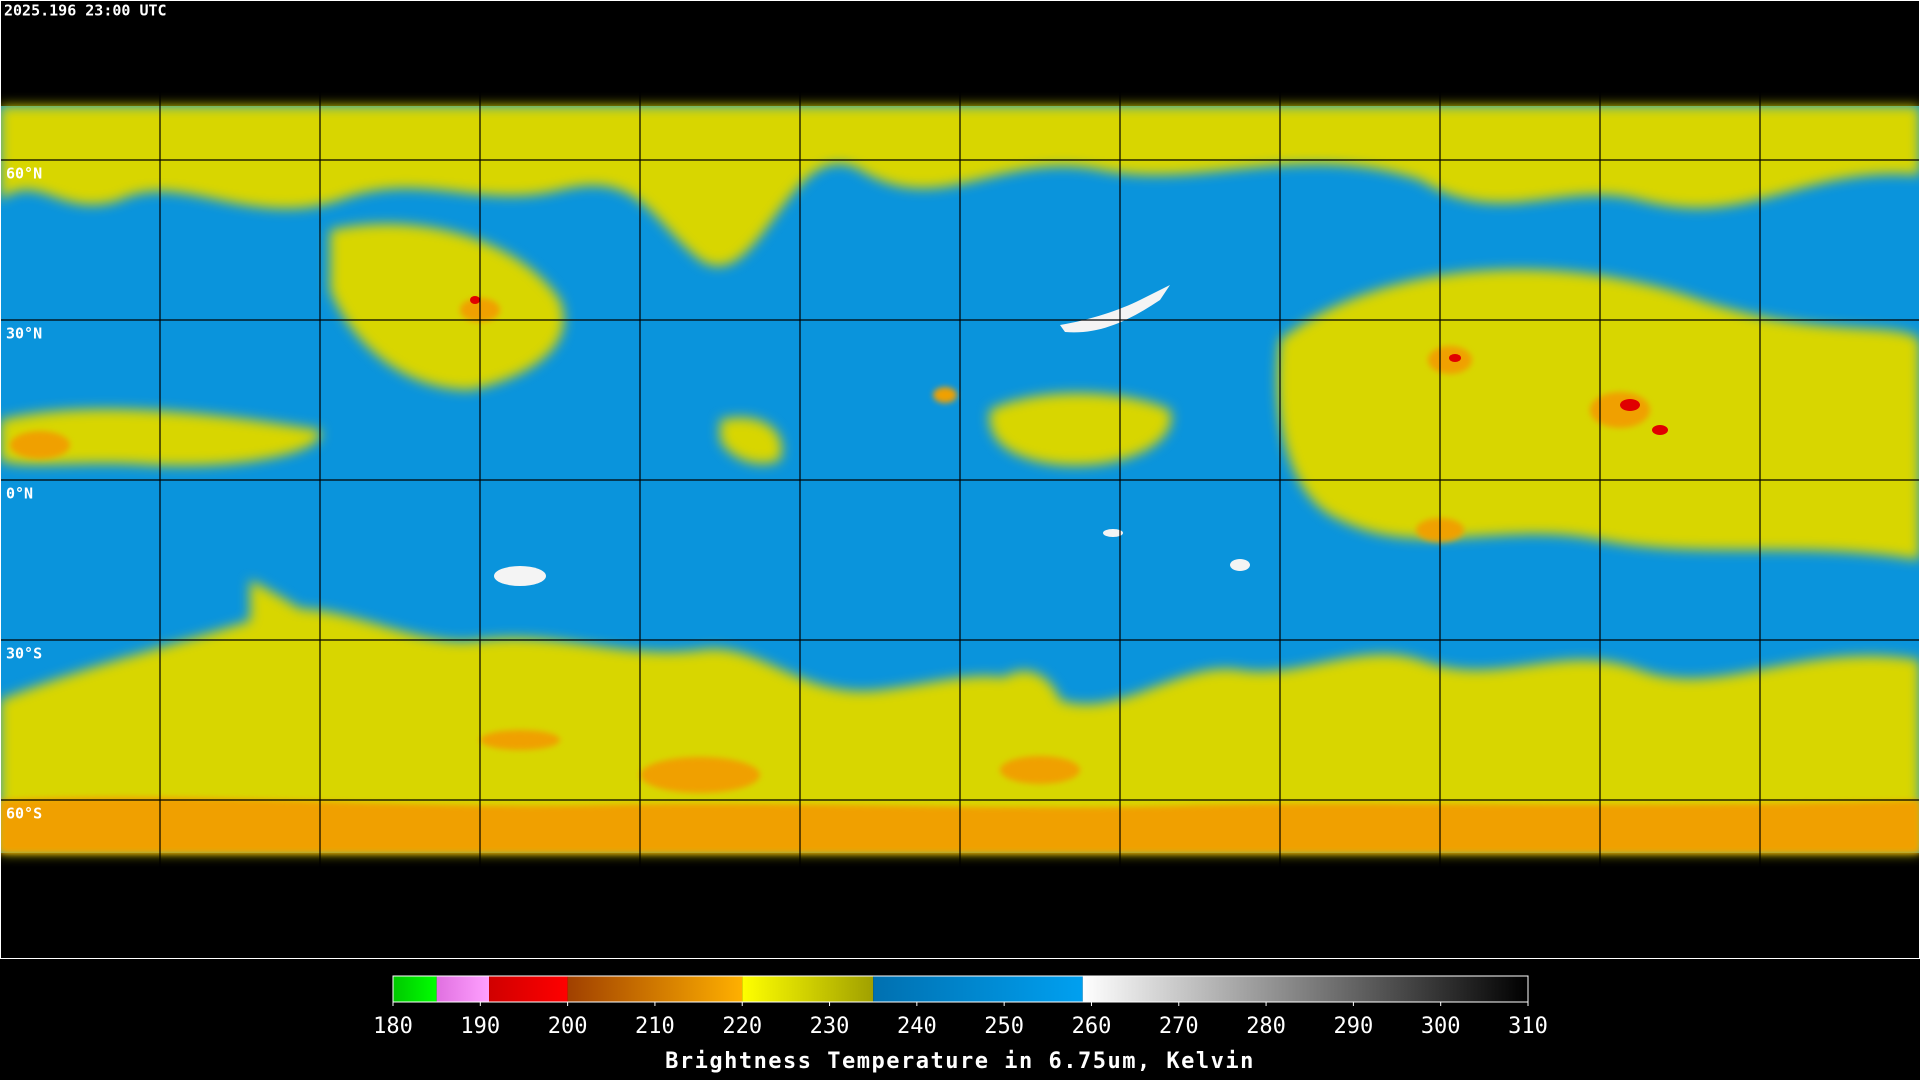 This screenshot has width=1920, height=1080. What do you see at coordinates (19, 494) in the screenshot?
I see `latitude-label: 0°N` at bounding box center [19, 494].